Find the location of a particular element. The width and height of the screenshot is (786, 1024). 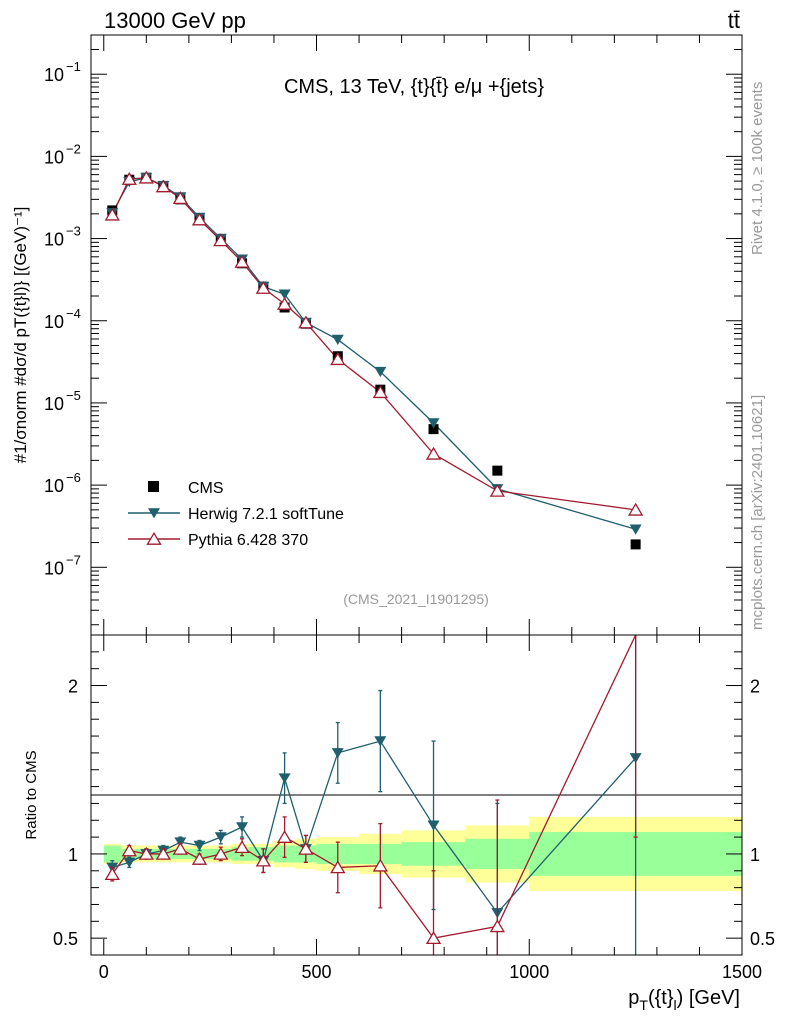

legend-entry-label: Pythia 6.428 370 is located at coordinates (248, 540).